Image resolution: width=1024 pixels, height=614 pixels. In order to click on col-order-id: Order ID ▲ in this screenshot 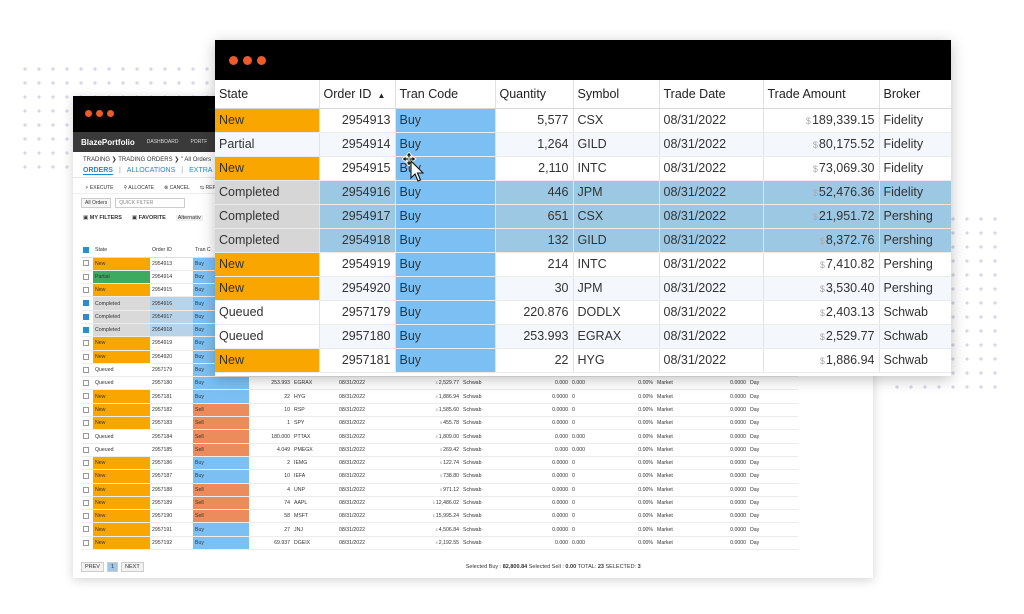, I will do `click(357, 94)`.